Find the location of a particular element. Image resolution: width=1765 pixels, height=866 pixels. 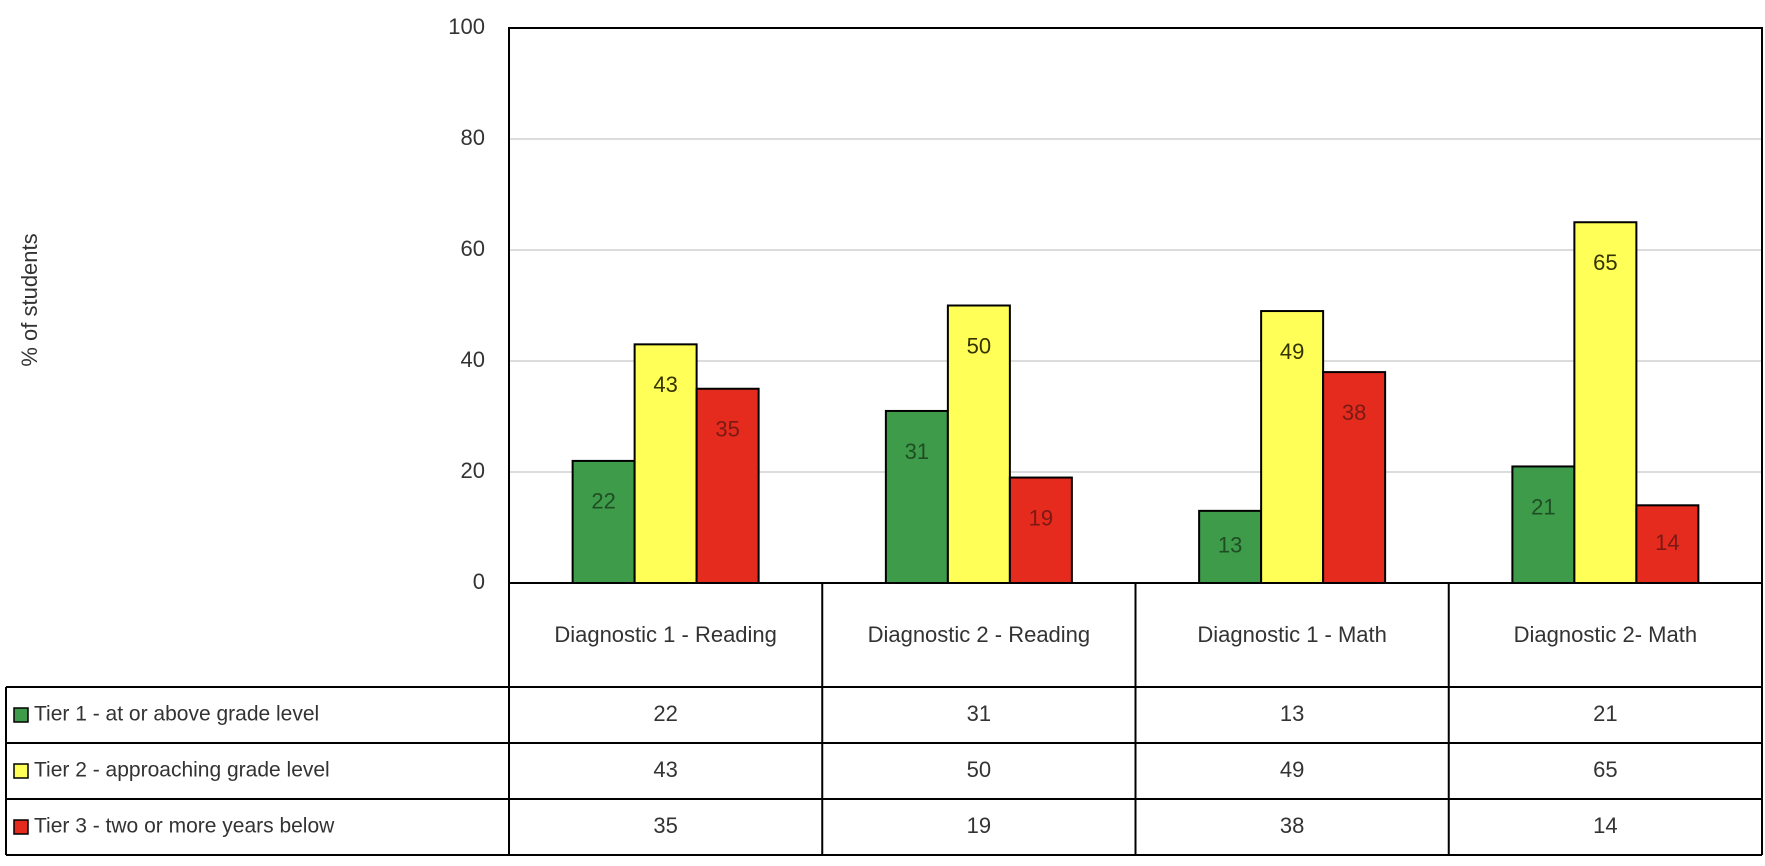

x-tick-label: Diagnostic 2- Math is located at coordinates (1605, 634).